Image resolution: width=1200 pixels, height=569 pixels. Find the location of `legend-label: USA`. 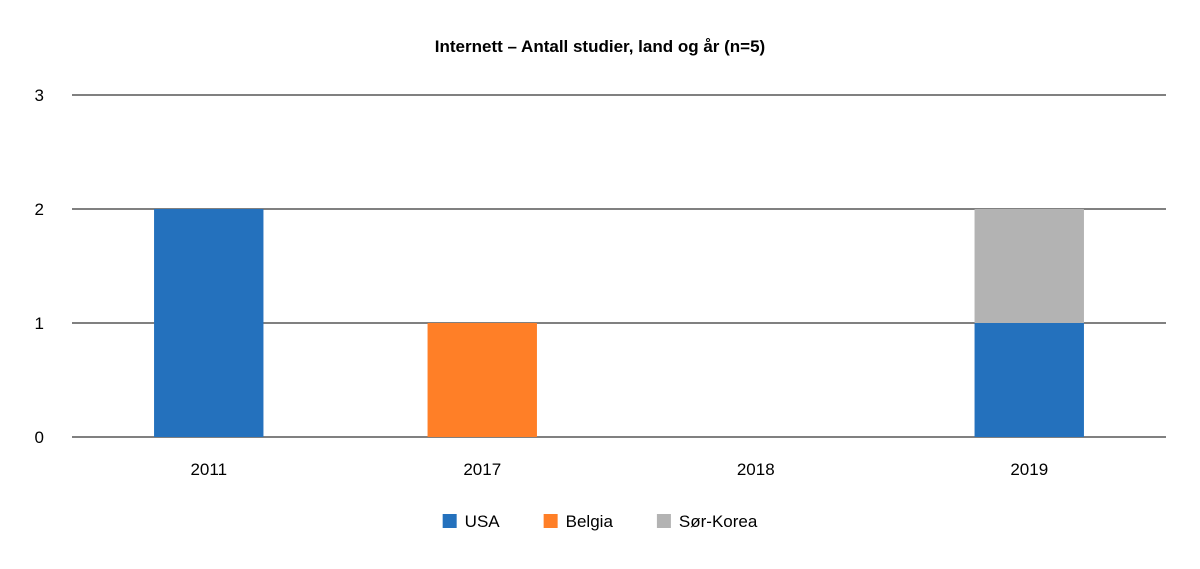

legend-label: USA is located at coordinates (483, 521).